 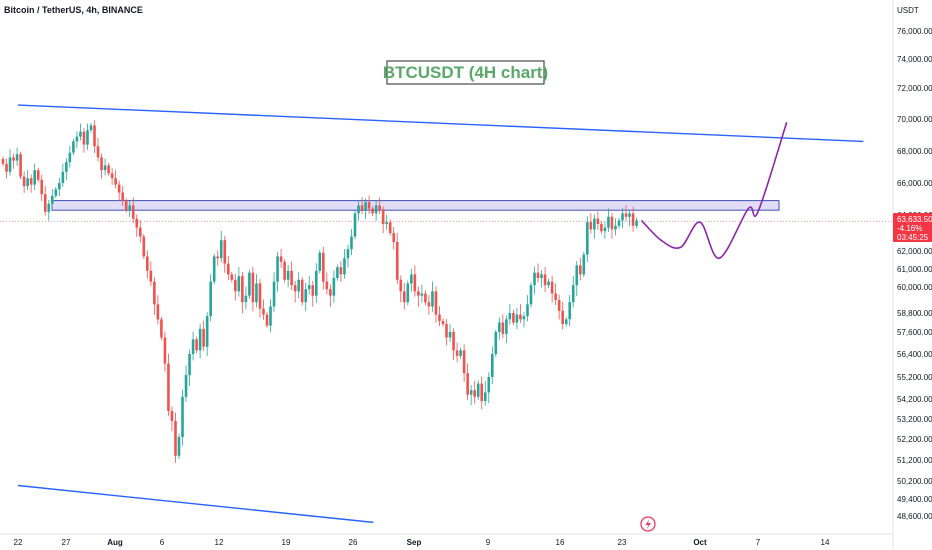 What do you see at coordinates (914, 332) in the screenshot?
I see `price-tick-label: 57,600.00` at bounding box center [914, 332].